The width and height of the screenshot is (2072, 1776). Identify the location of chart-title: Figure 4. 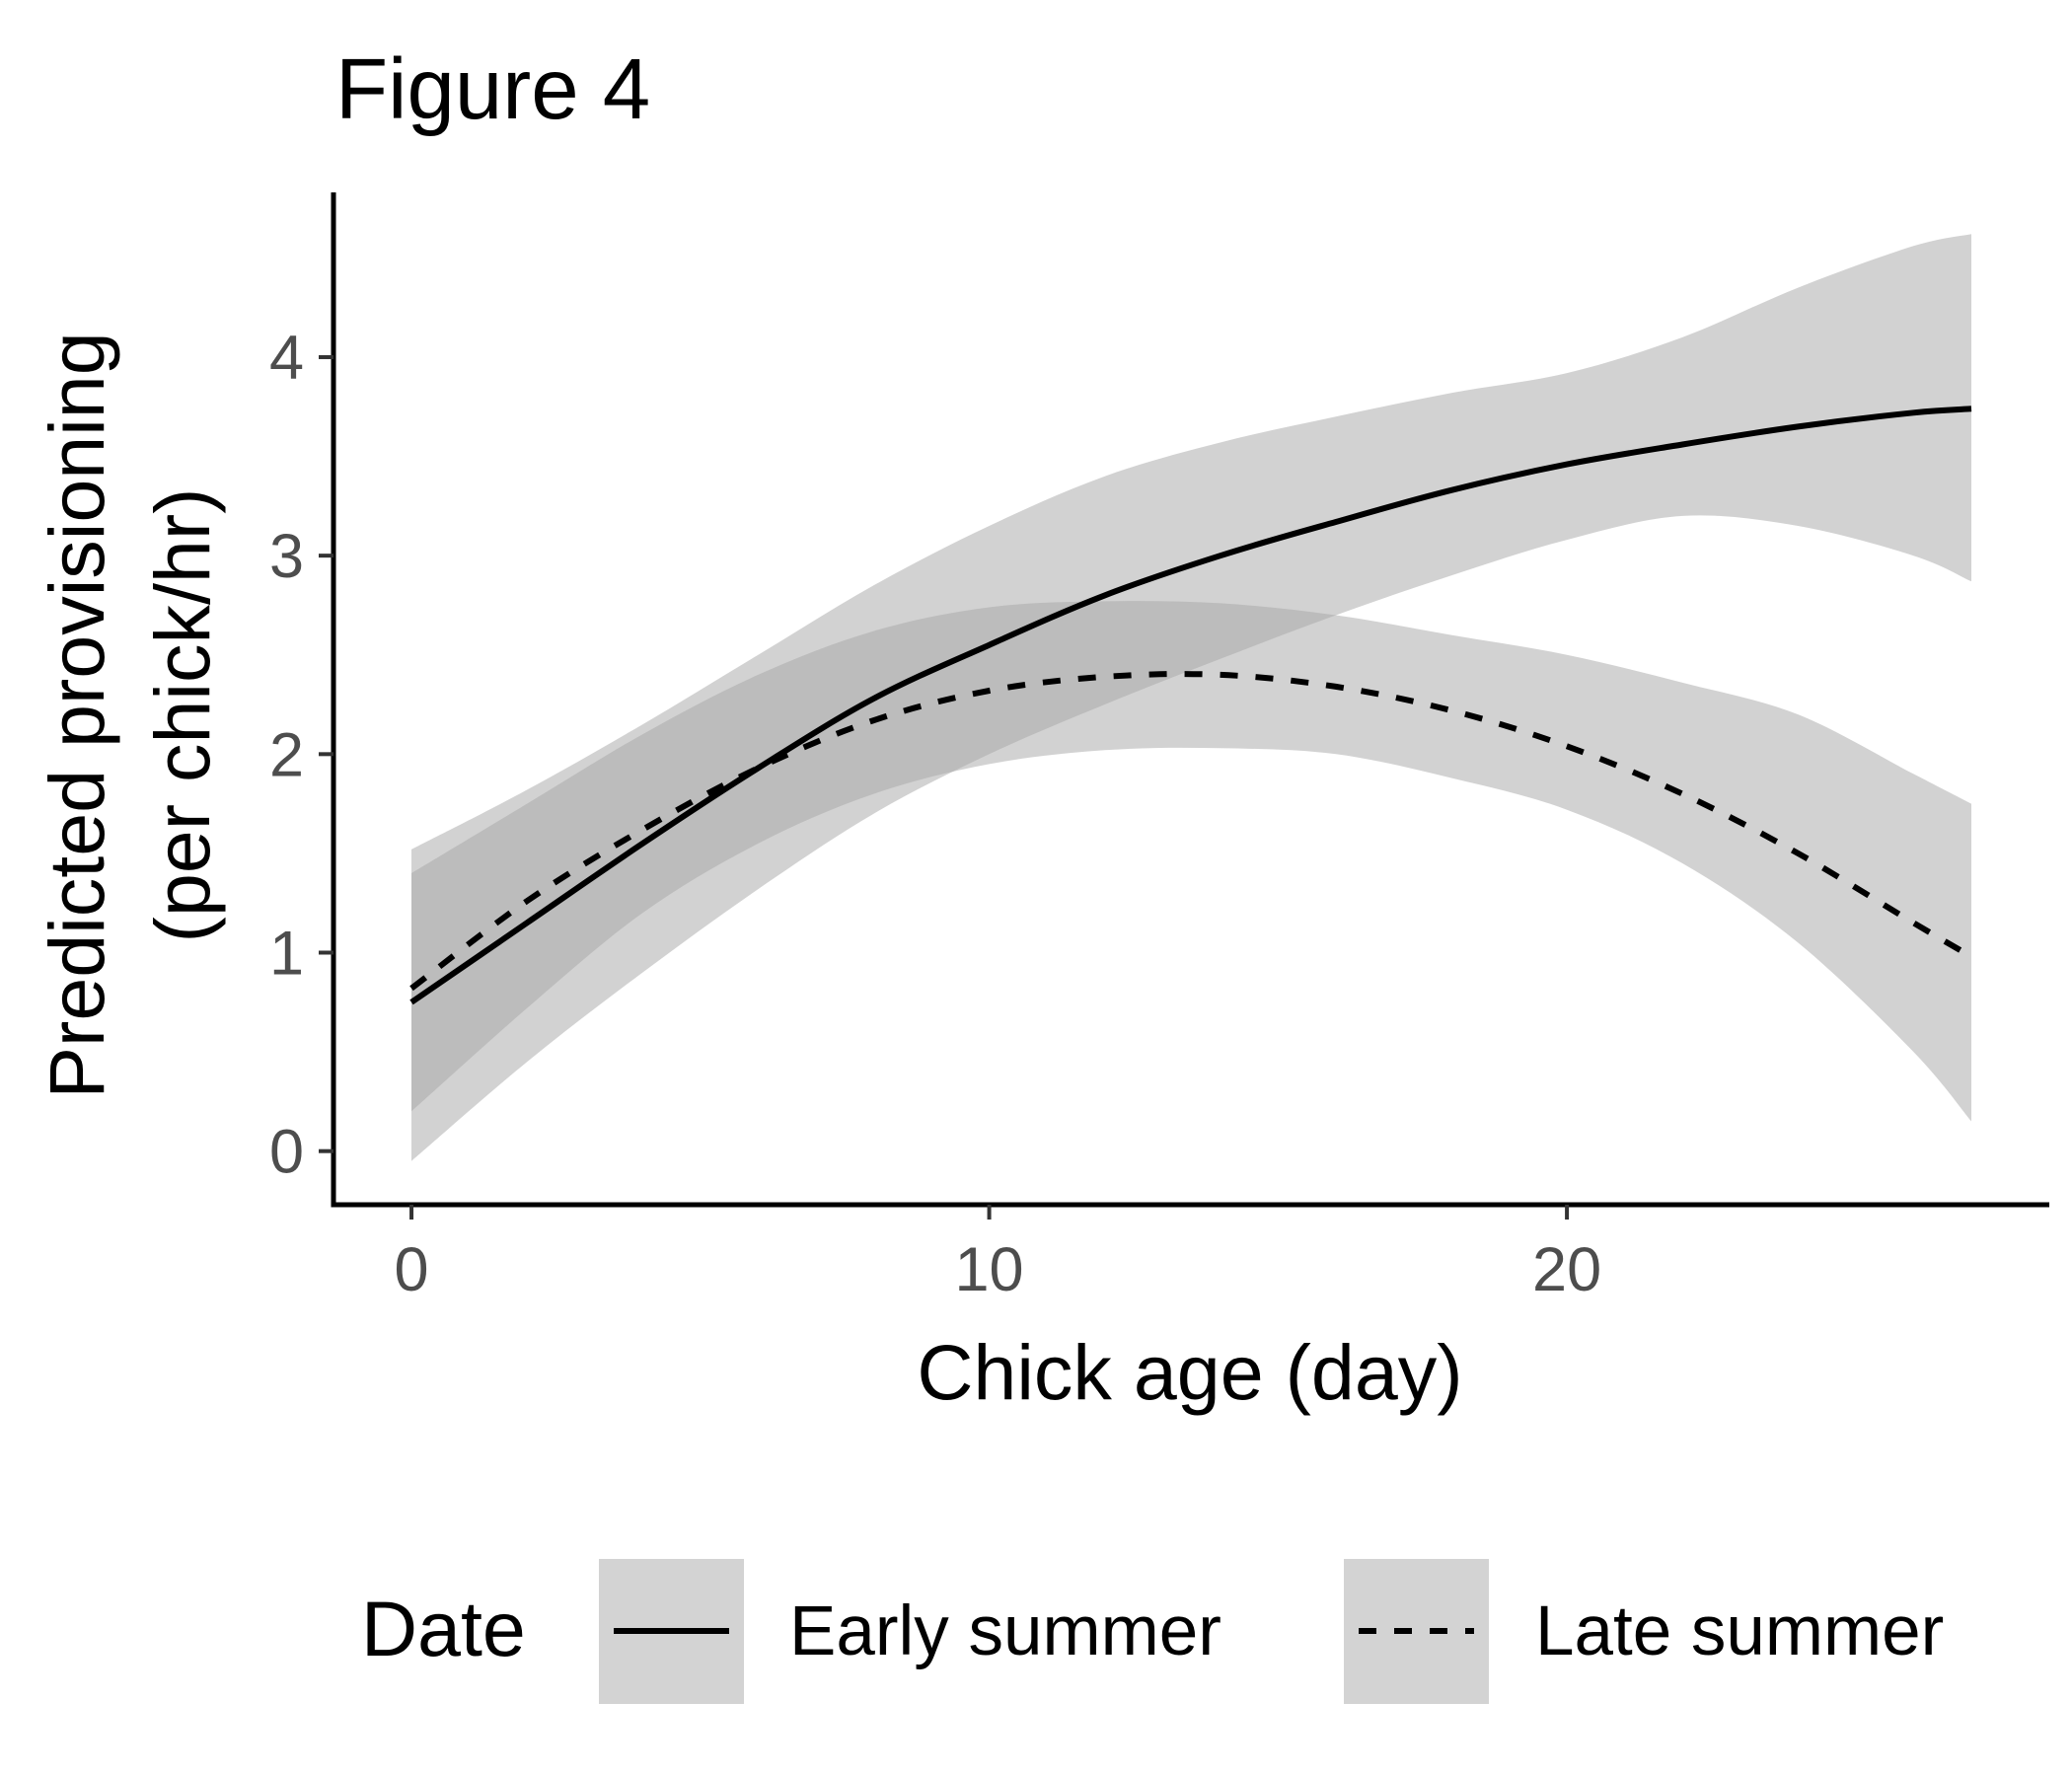
(493, 89).